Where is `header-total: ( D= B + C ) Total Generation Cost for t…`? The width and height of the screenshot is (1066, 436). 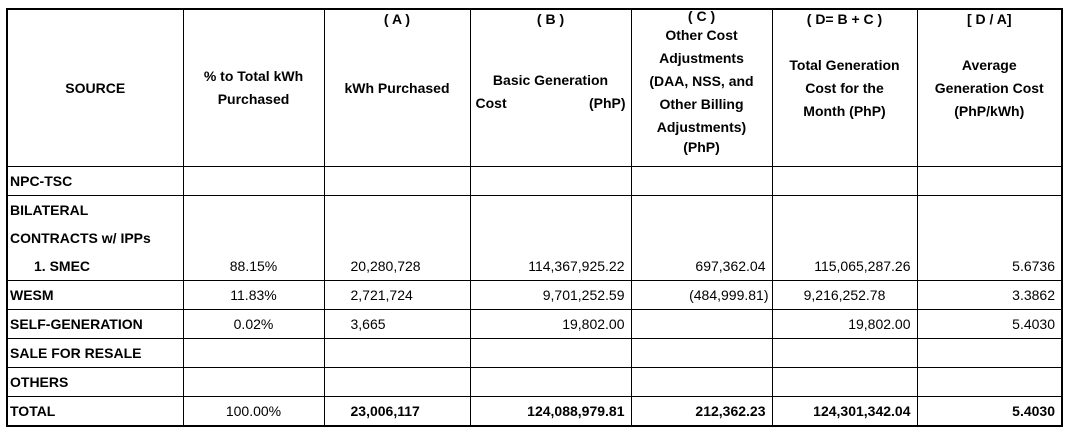
header-total: ( D= B + C ) Total Generation Cost for t… is located at coordinates (844, 87).